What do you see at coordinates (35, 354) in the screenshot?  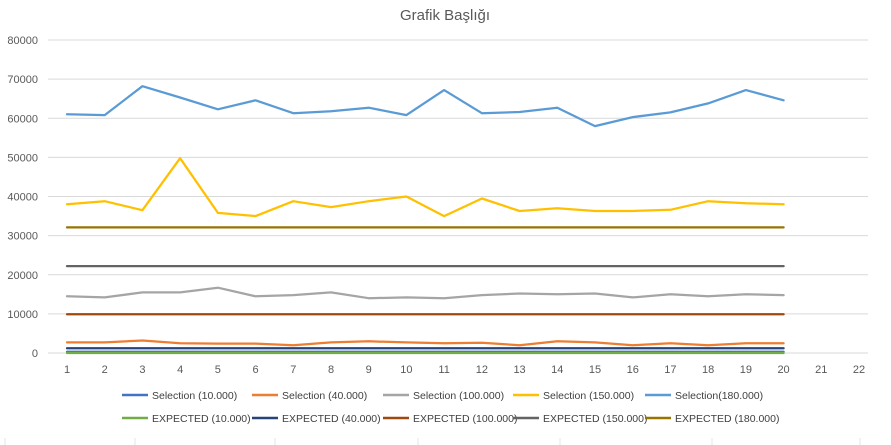 I see `y-tick-label: 0` at bounding box center [35, 354].